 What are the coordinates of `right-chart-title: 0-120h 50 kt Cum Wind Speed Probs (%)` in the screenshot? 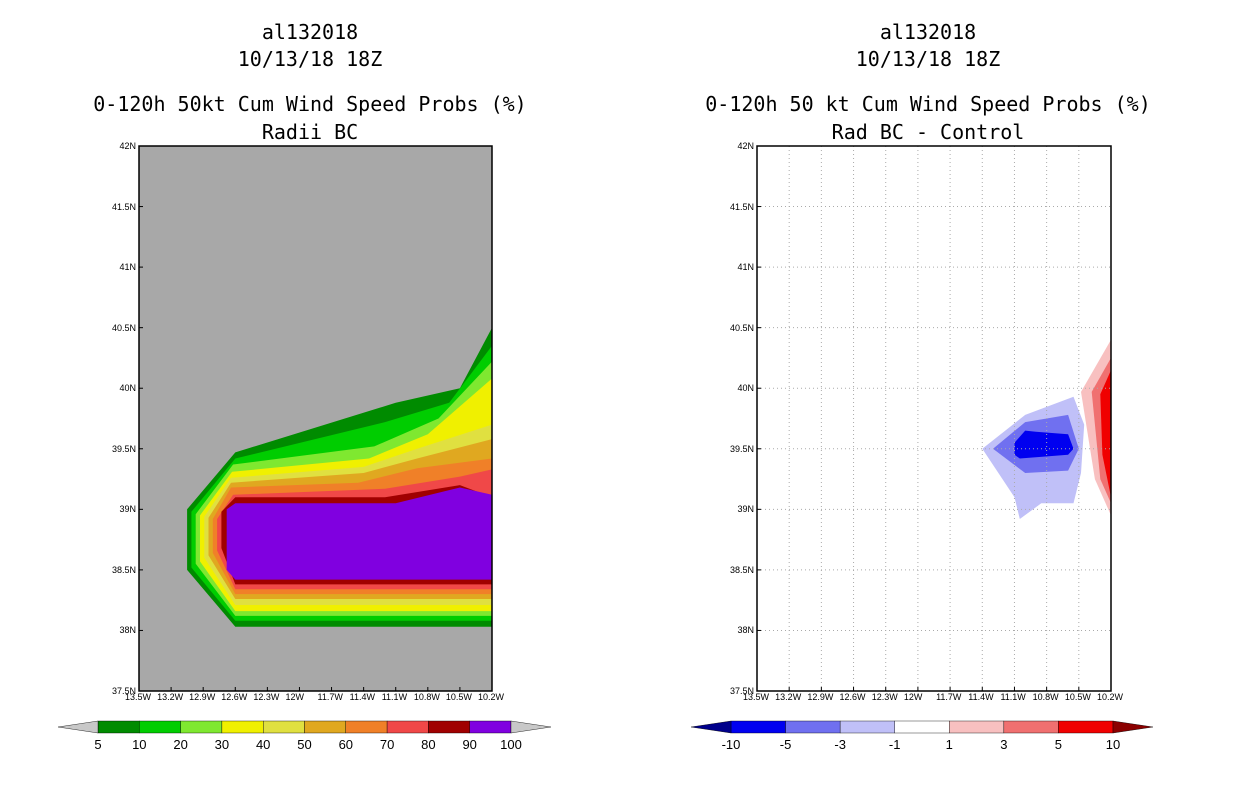 It's located at (928, 104).